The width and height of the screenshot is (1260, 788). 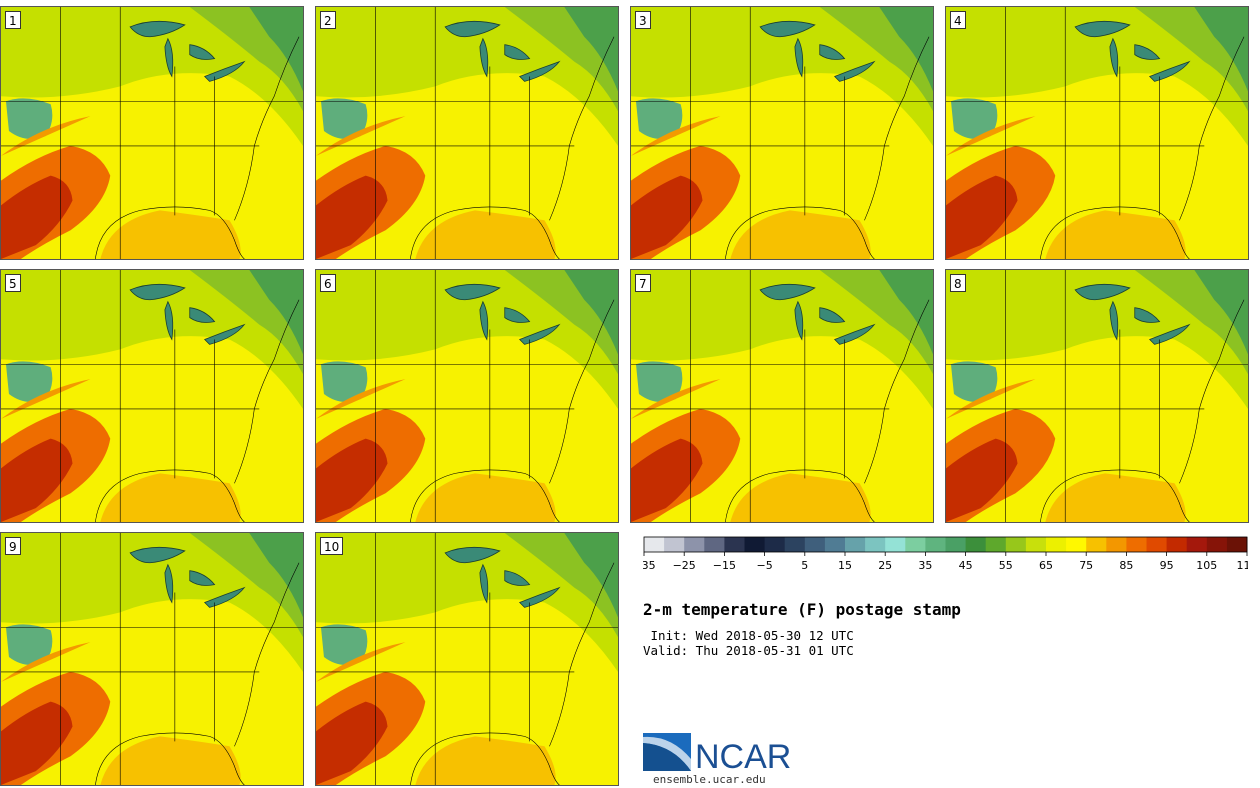 I want to click on logo-swoosh, so click(x=667, y=753).